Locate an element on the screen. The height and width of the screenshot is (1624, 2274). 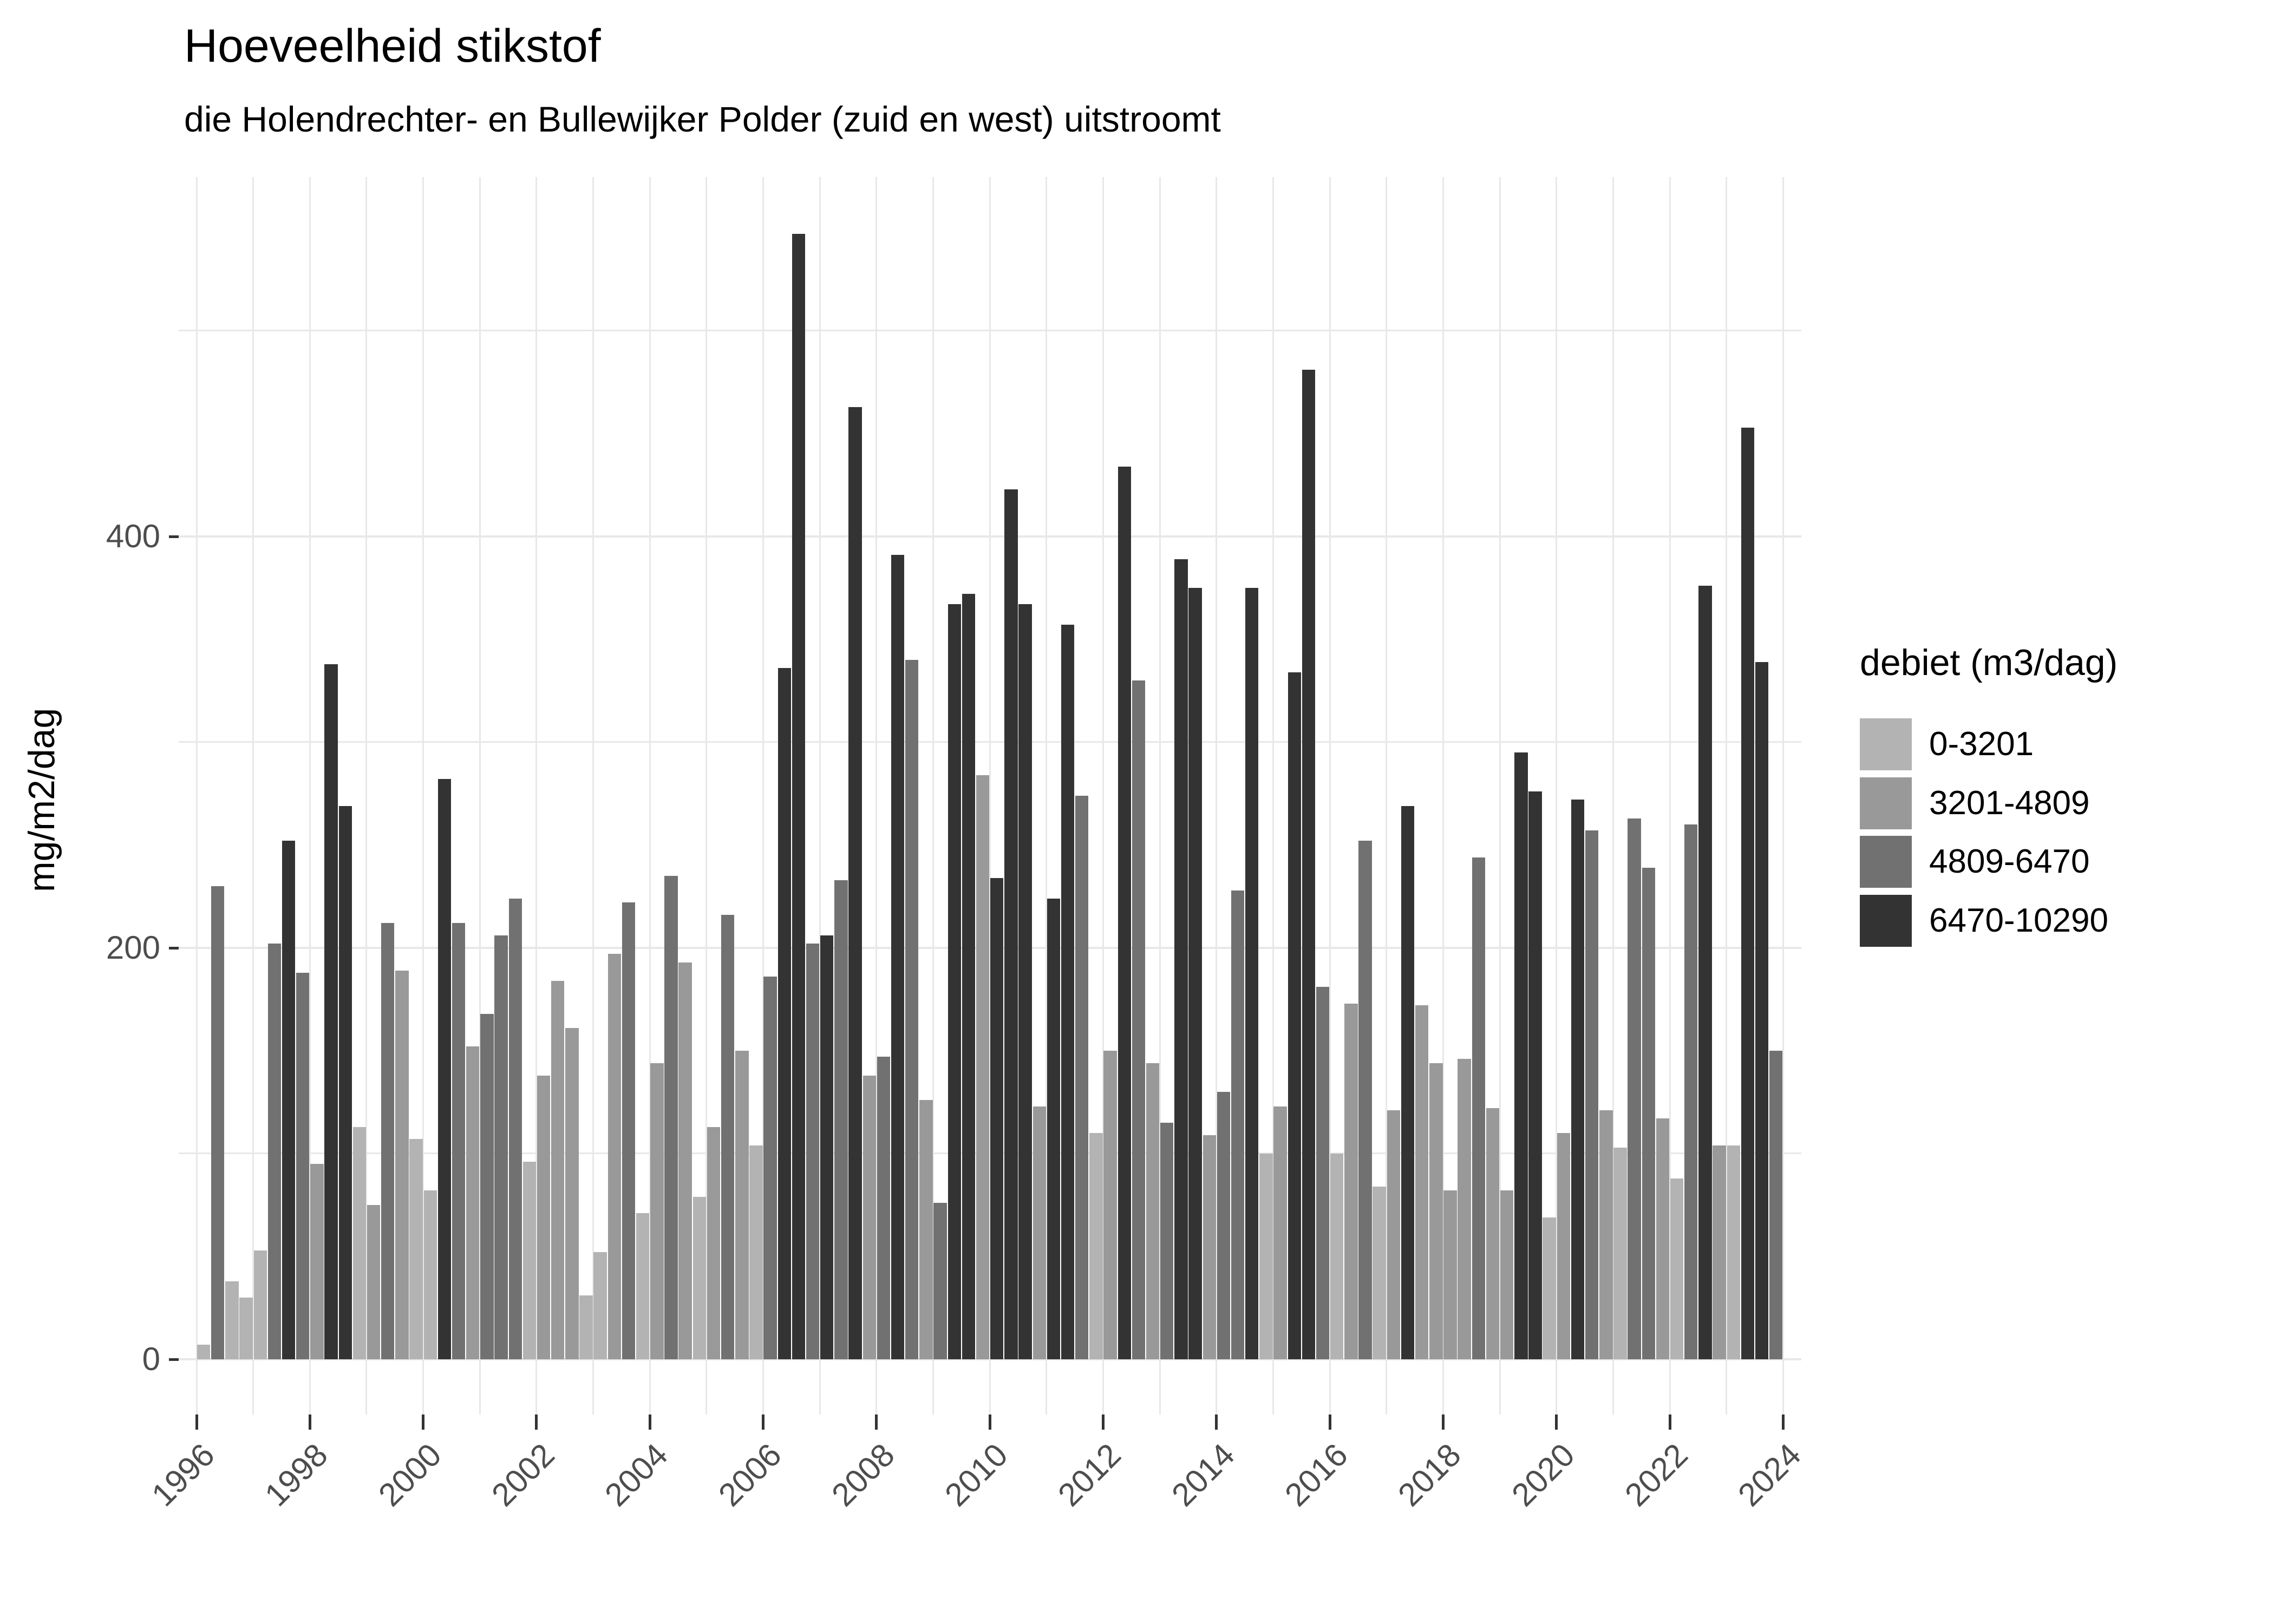
bar-2003-q4 is located at coordinates (643, 1286).